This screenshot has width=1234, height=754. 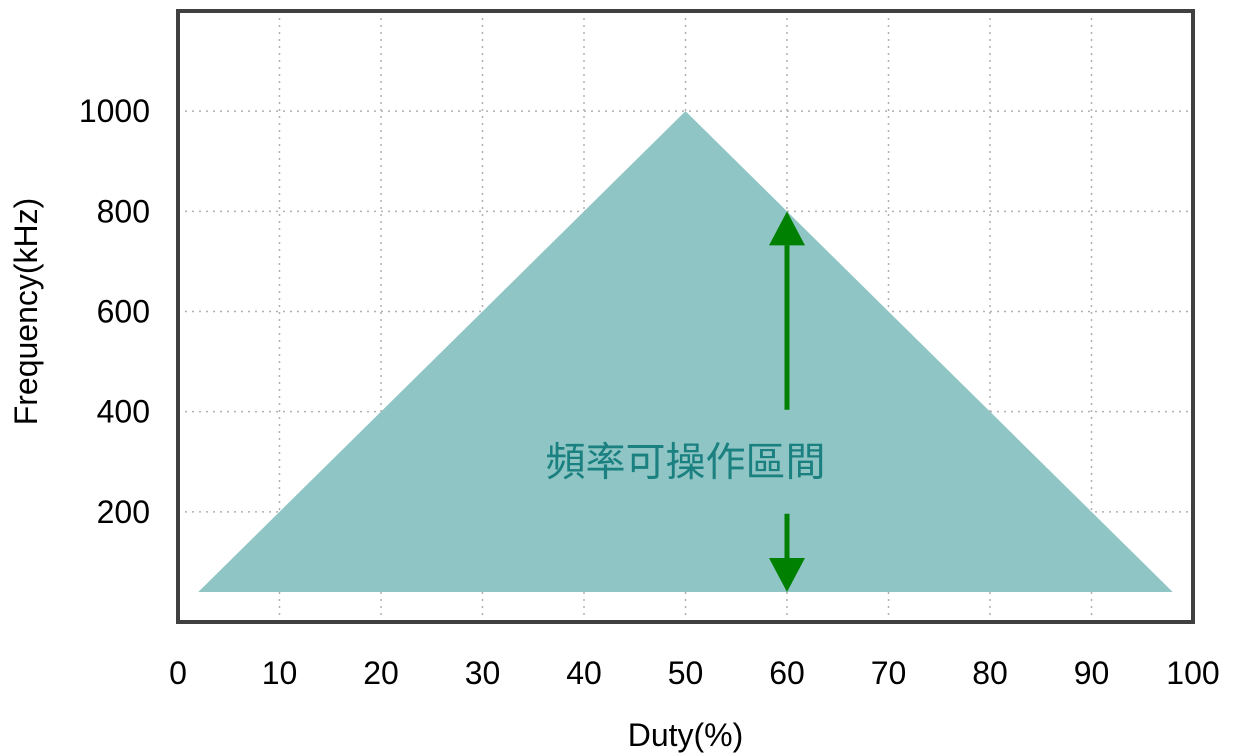 I want to click on x-tick-label: 20, so click(x=381, y=673).